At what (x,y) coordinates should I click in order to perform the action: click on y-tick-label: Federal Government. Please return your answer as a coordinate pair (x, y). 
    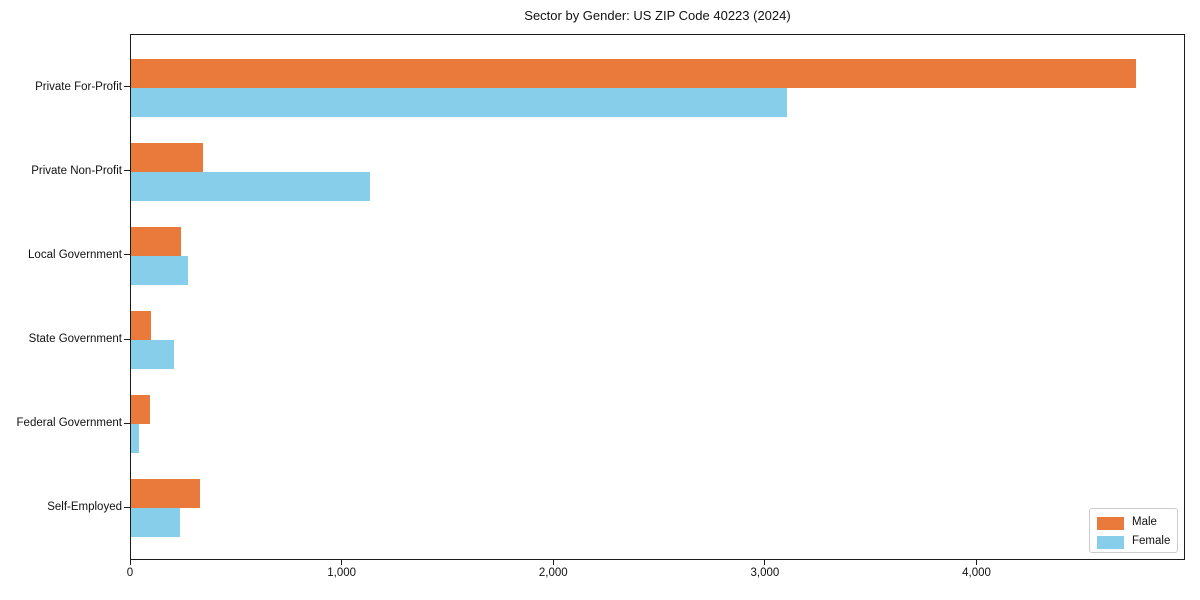
    Looking at the image, I should click on (69, 423).